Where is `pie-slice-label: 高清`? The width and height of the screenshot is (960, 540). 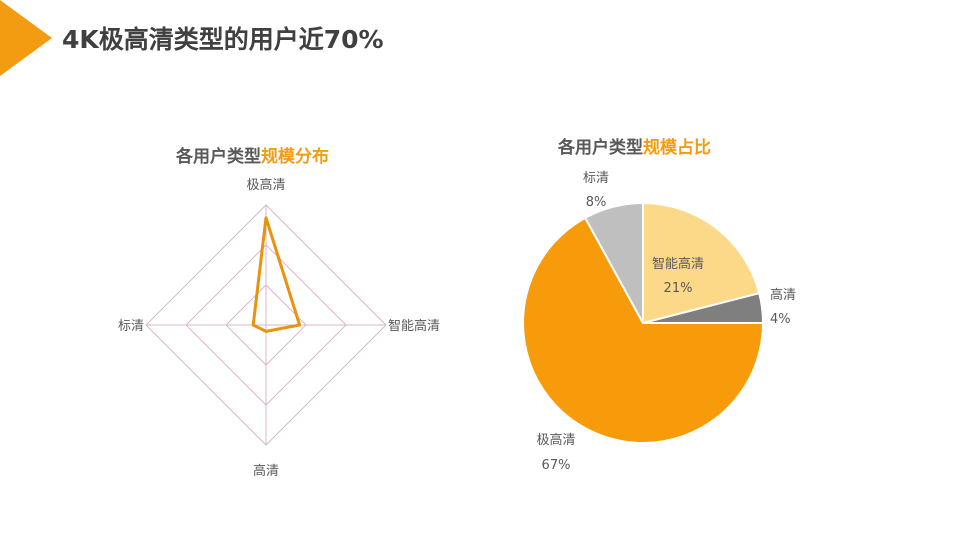
pie-slice-label: 高清 is located at coordinates (783, 295).